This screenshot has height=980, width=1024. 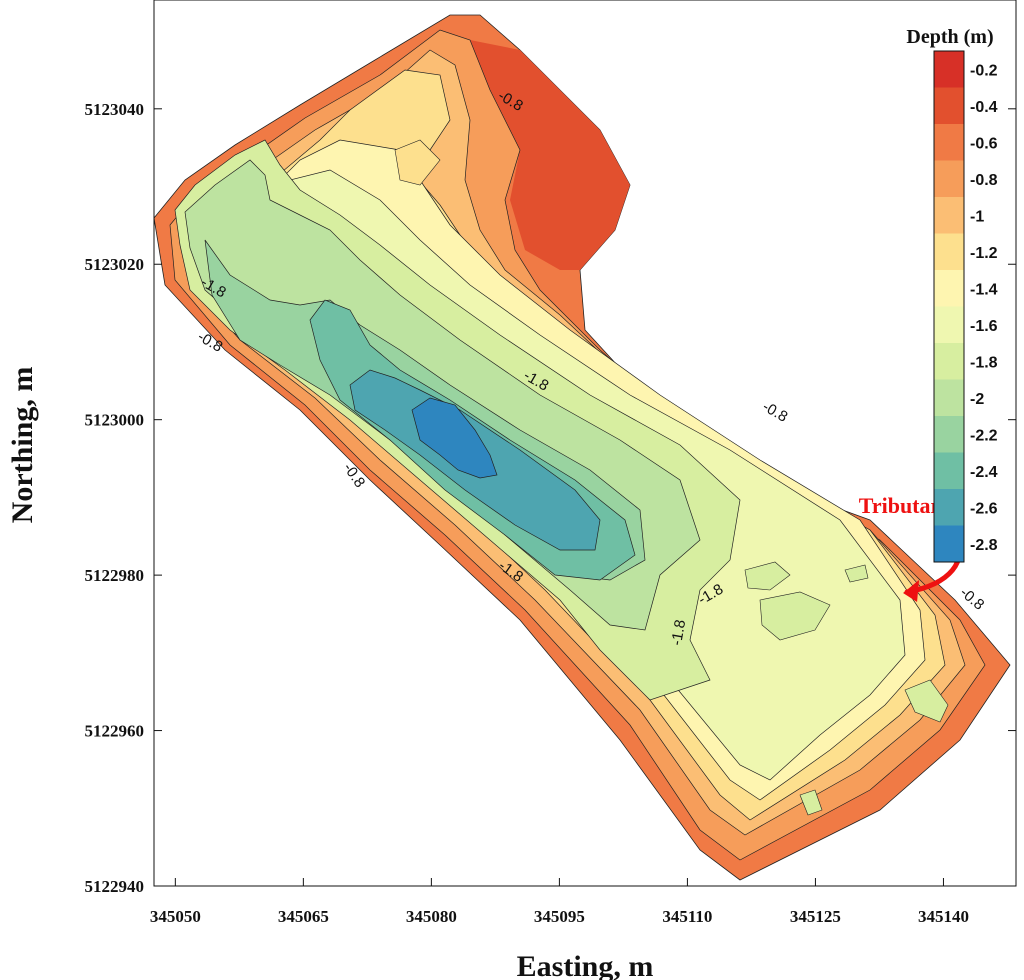 What do you see at coordinates (559, 916) in the screenshot?
I see `x-tick-label: 345095` at bounding box center [559, 916].